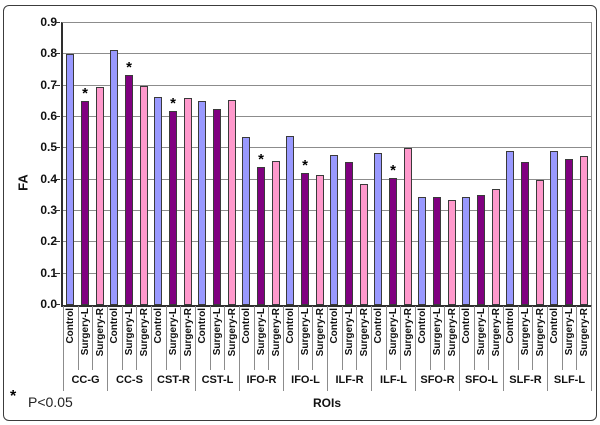 The height and width of the screenshot is (425, 600). I want to click on bar-sfo-r-surgery-r, so click(451, 252).